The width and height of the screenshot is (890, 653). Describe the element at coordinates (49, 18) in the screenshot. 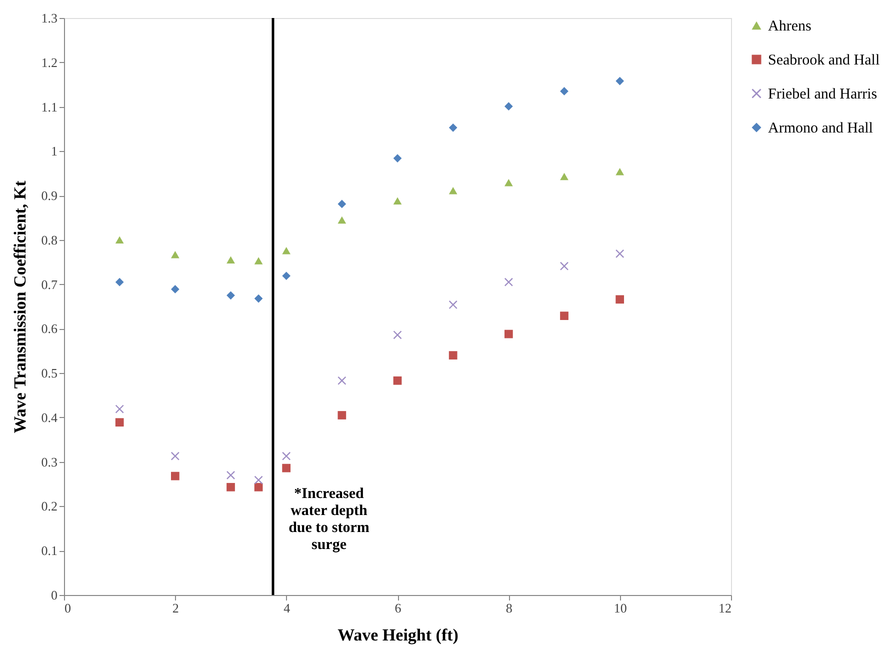

I see `y-tick-label: 1.3` at that location.